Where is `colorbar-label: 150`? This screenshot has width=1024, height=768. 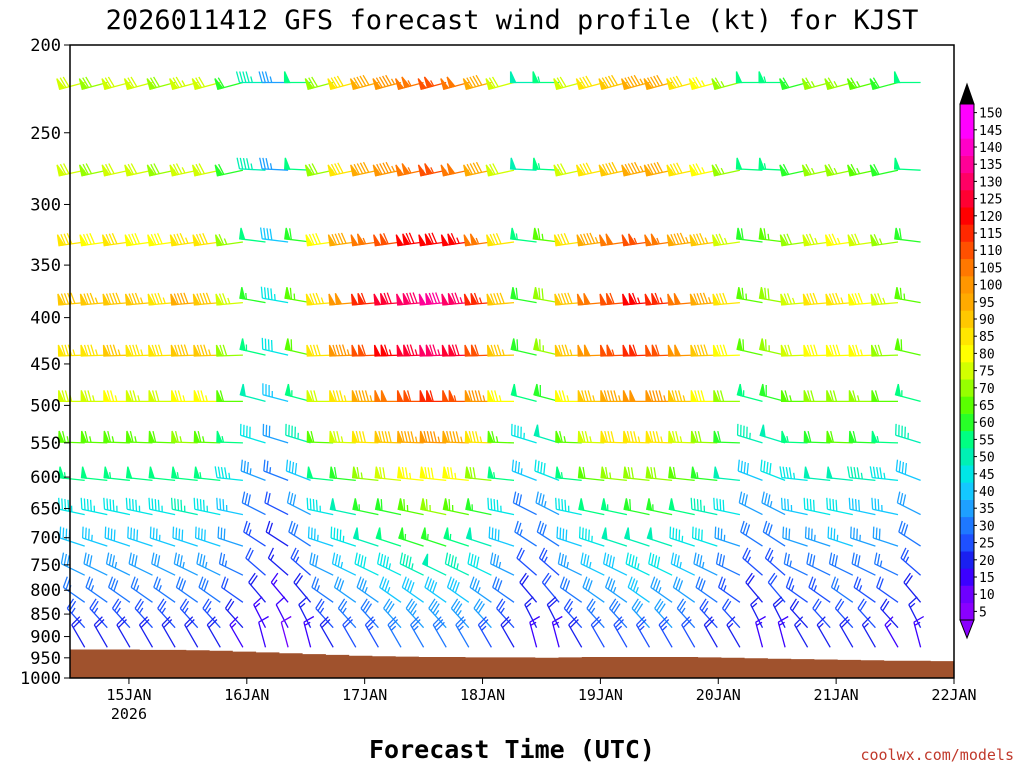
colorbar-label: 150 is located at coordinates (990, 114).